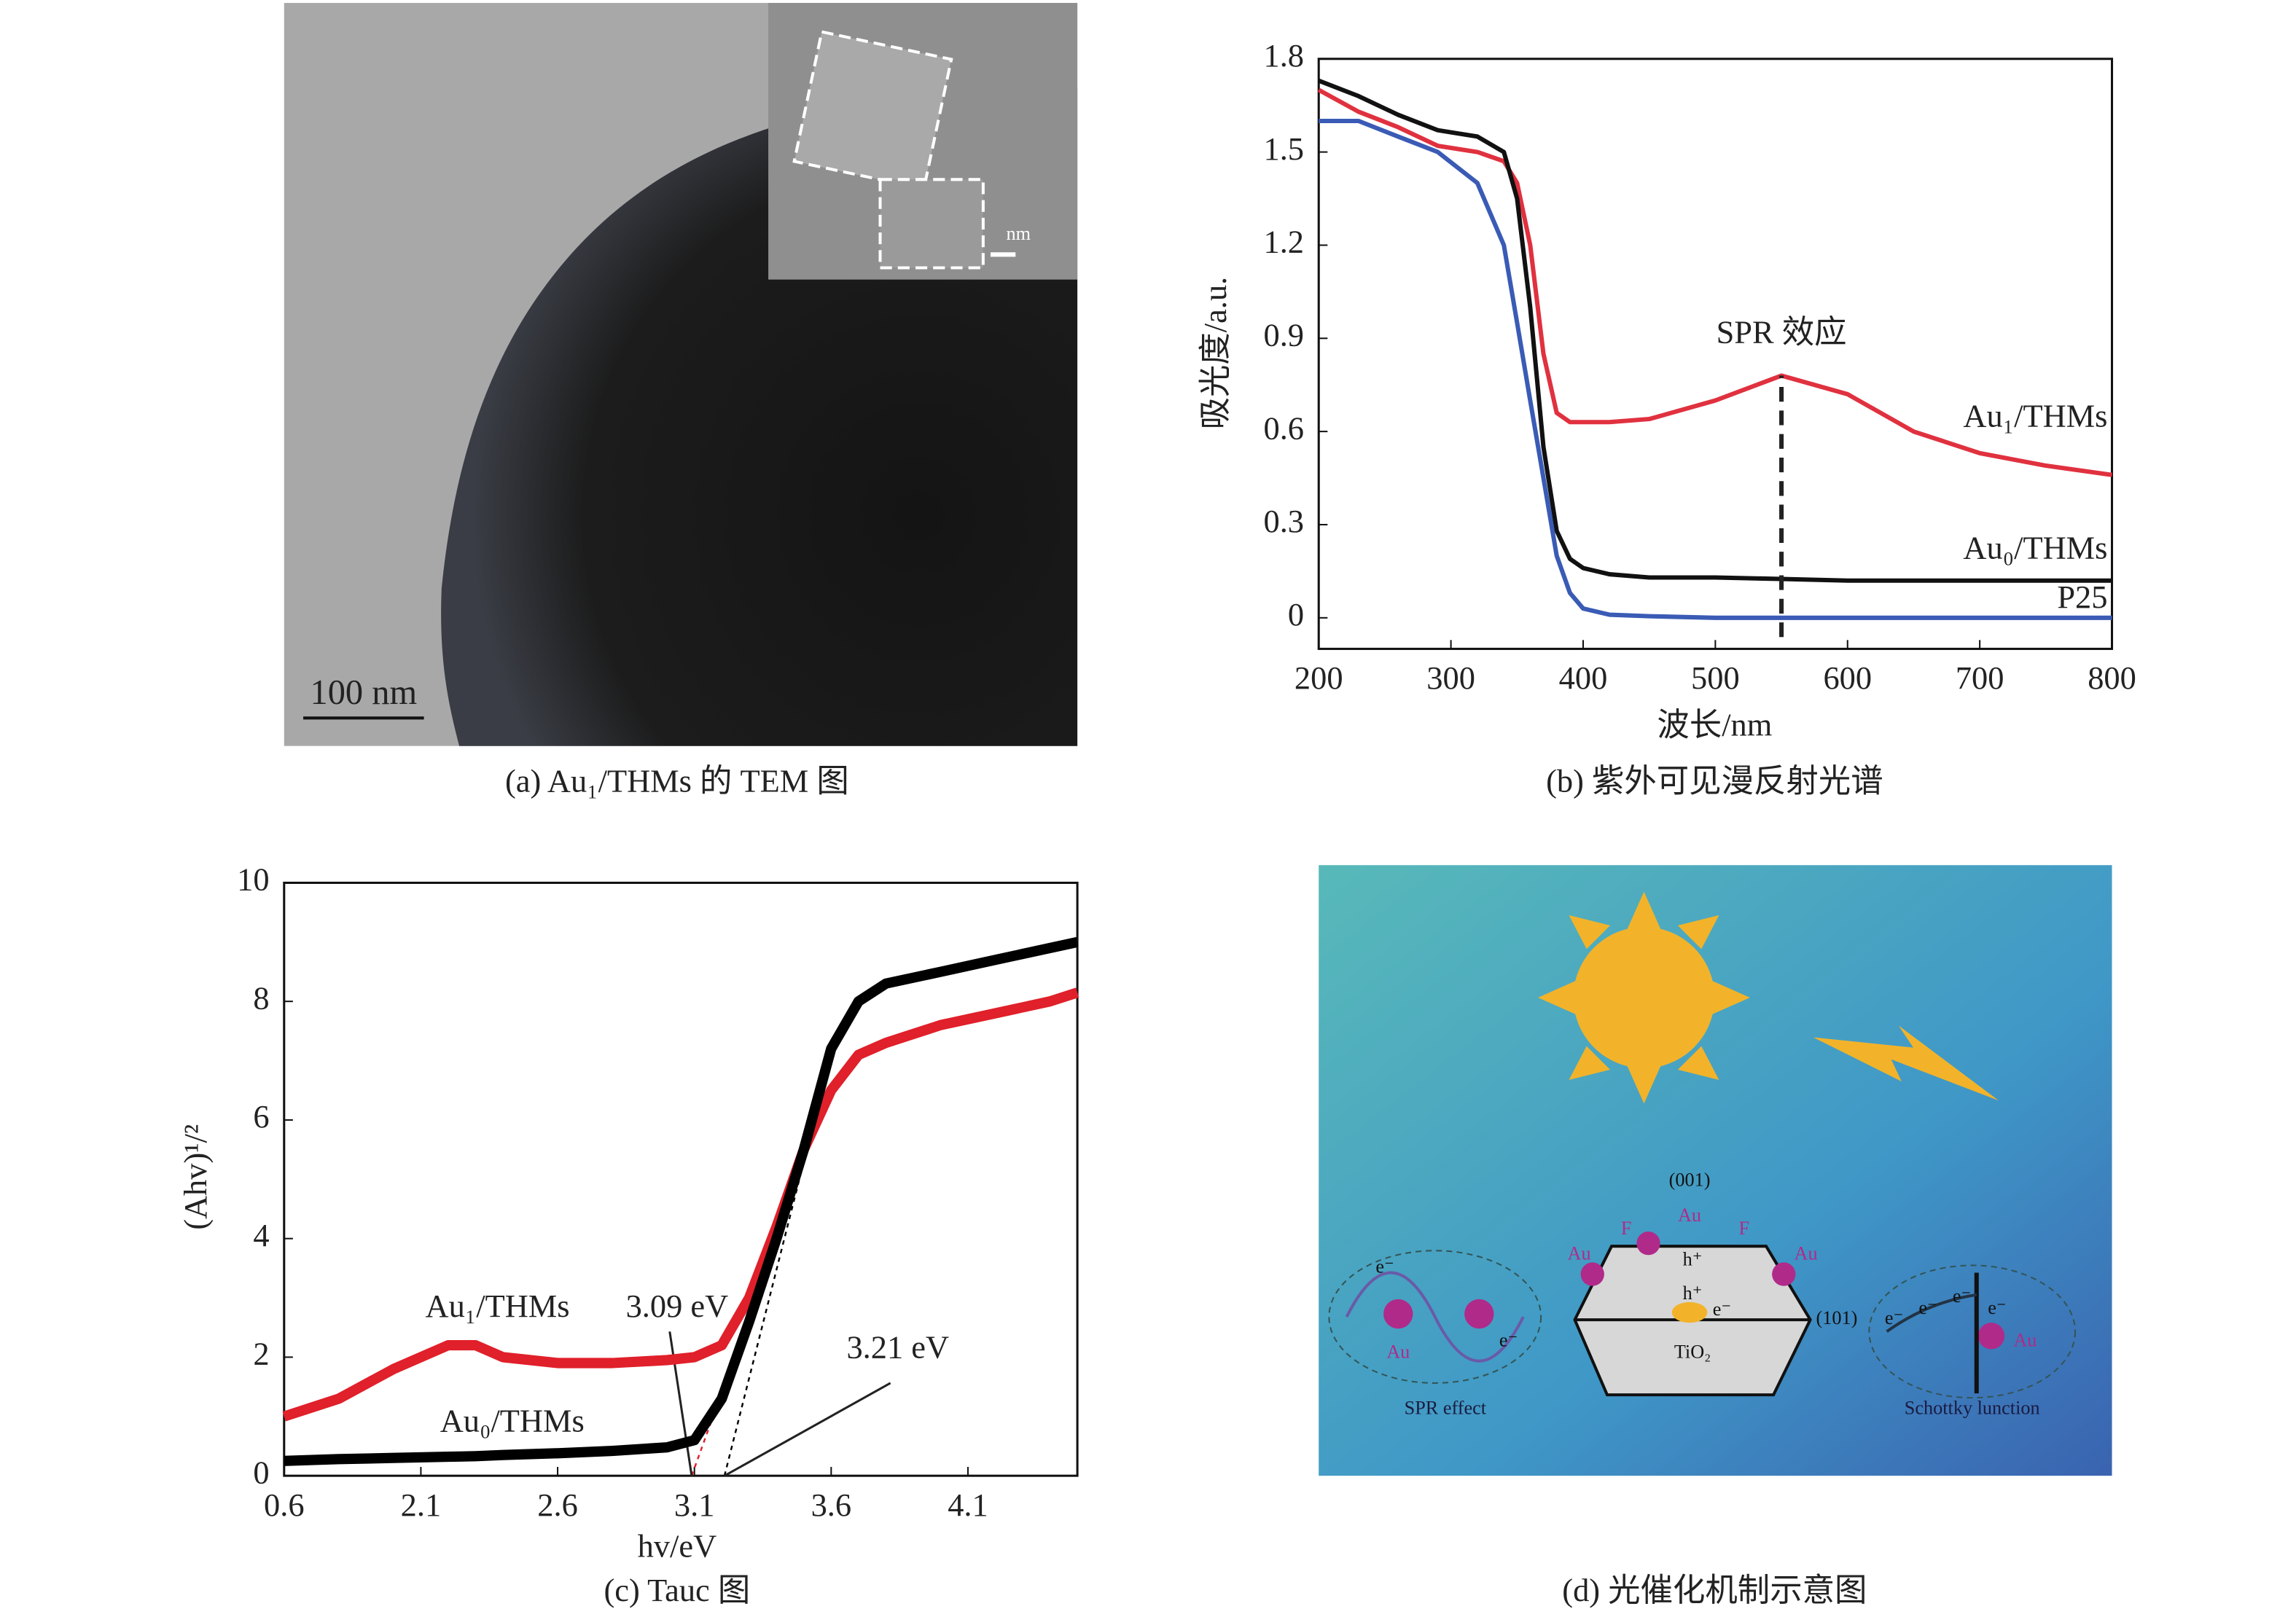  I want to click on x-tick-label: 500, so click(1716, 678).